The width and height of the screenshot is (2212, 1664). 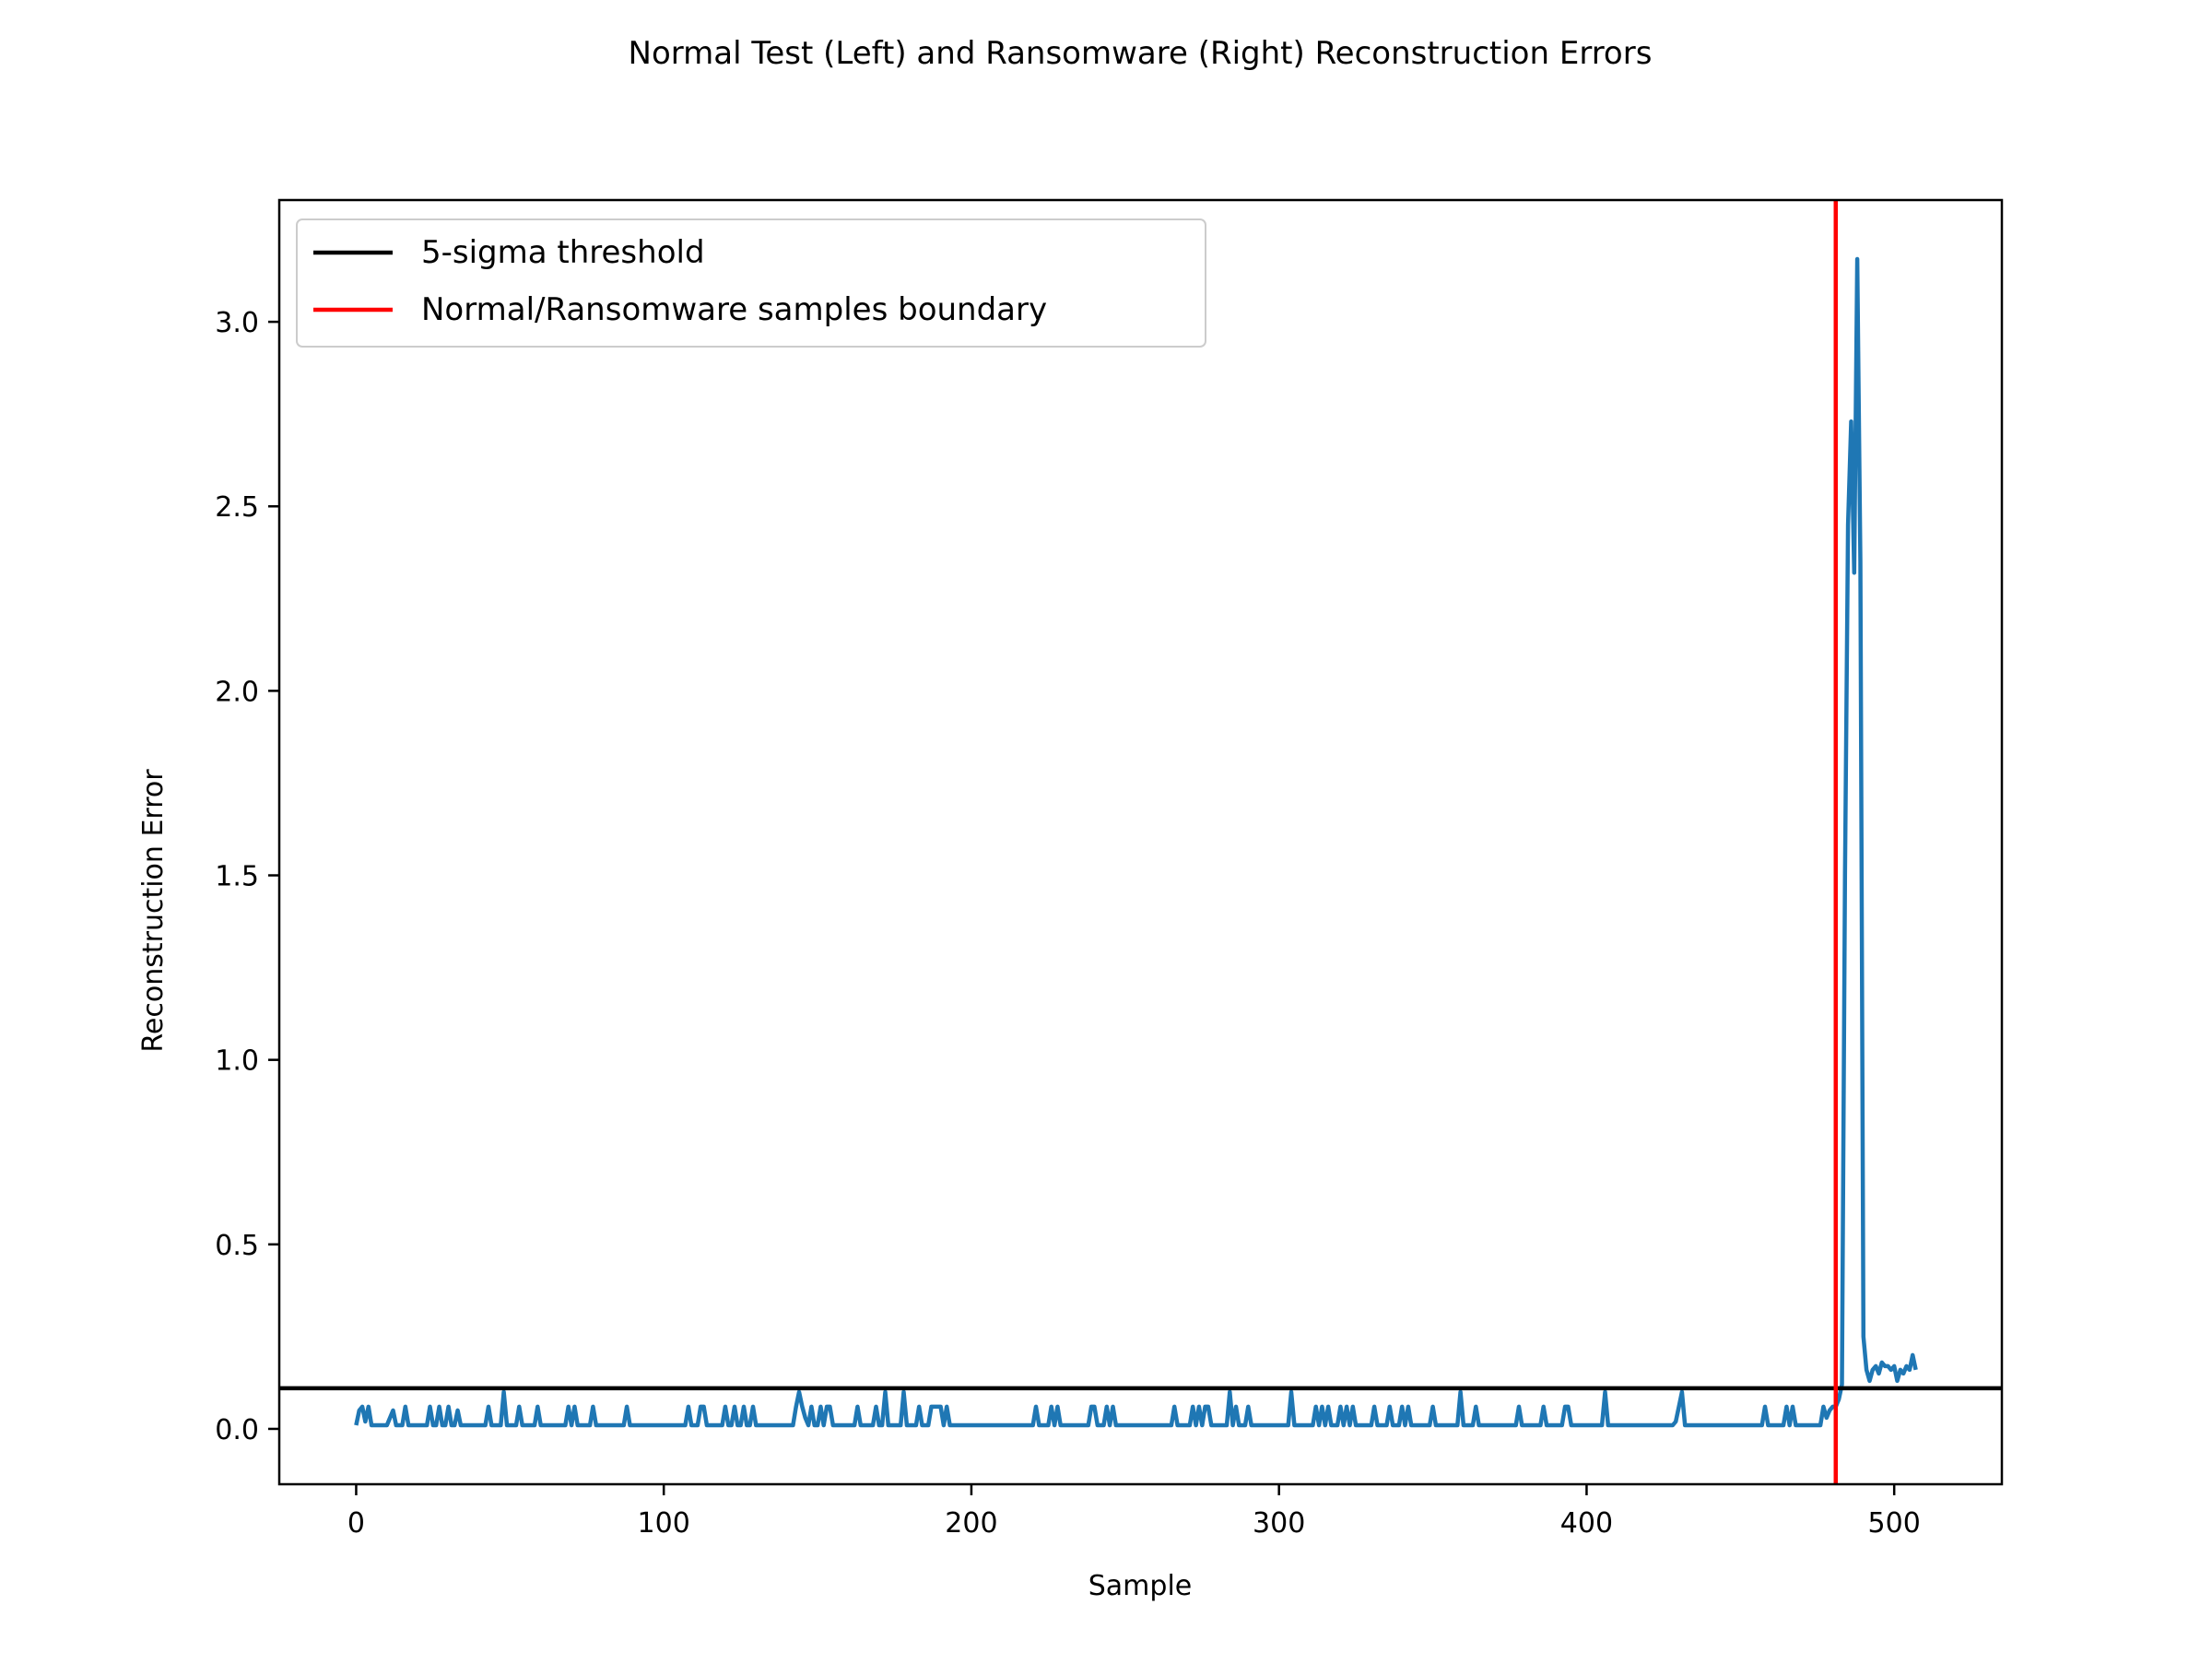 What do you see at coordinates (237, 692) in the screenshot?
I see `y-tick-label: 2.0` at bounding box center [237, 692].